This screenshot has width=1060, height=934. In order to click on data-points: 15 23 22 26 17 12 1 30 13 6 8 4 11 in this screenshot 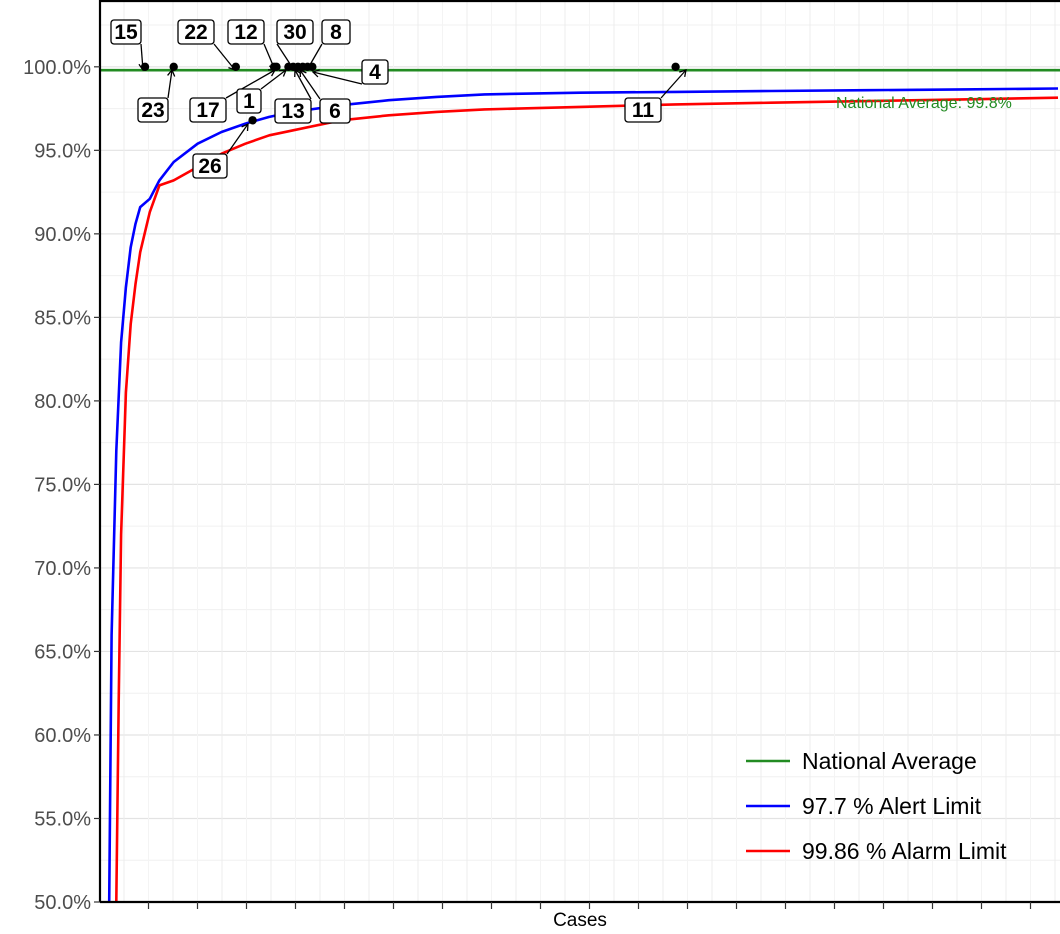, I will do `click(398, 99)`.